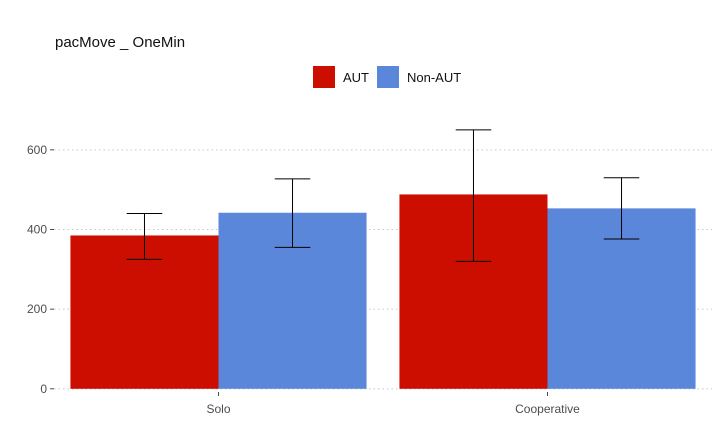  What do you see at coordinates (218, 409) in the screenshot?
I see `x-tick-label-solo: Solo` at bounding box center [218, 409].